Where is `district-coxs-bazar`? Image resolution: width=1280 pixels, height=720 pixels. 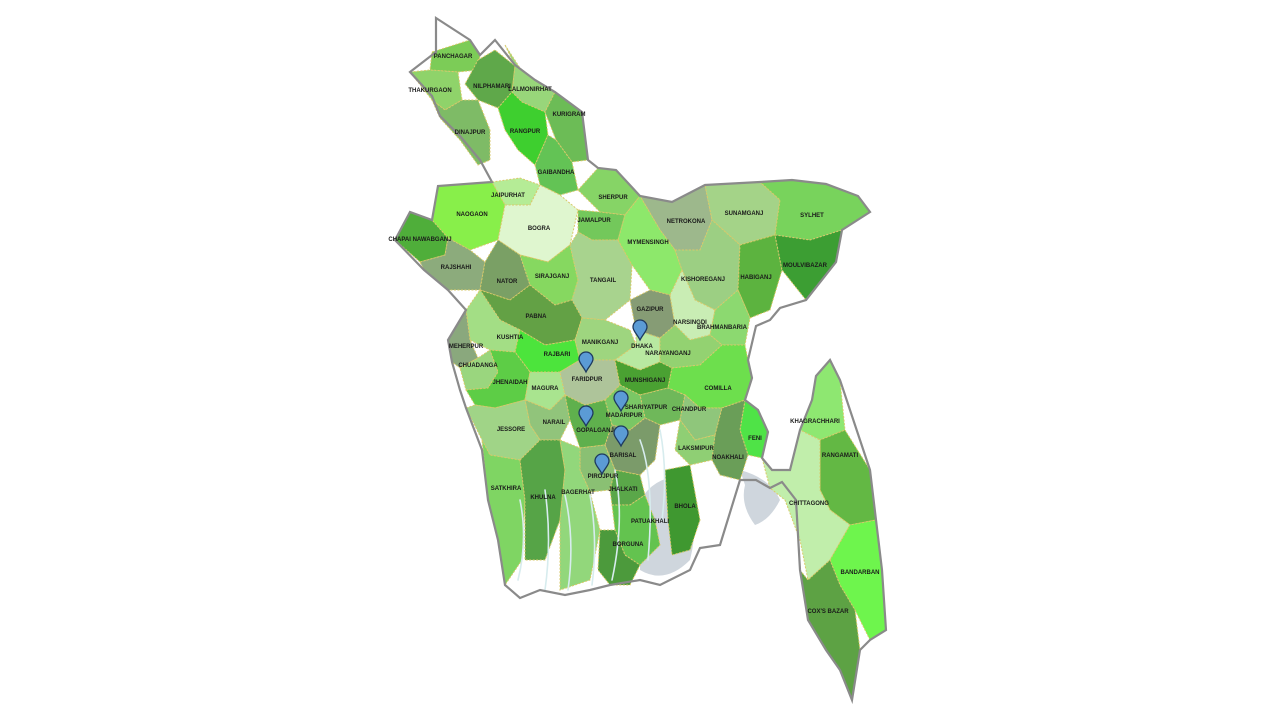 district-coxs-bazar is located at coordinates (830, 630).